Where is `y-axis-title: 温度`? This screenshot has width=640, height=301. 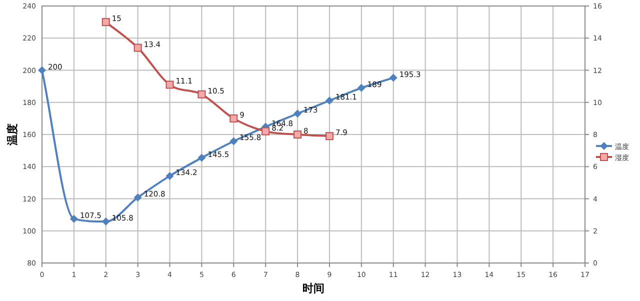 y-axis-title: 温度 is located at coordinates (12, 135).